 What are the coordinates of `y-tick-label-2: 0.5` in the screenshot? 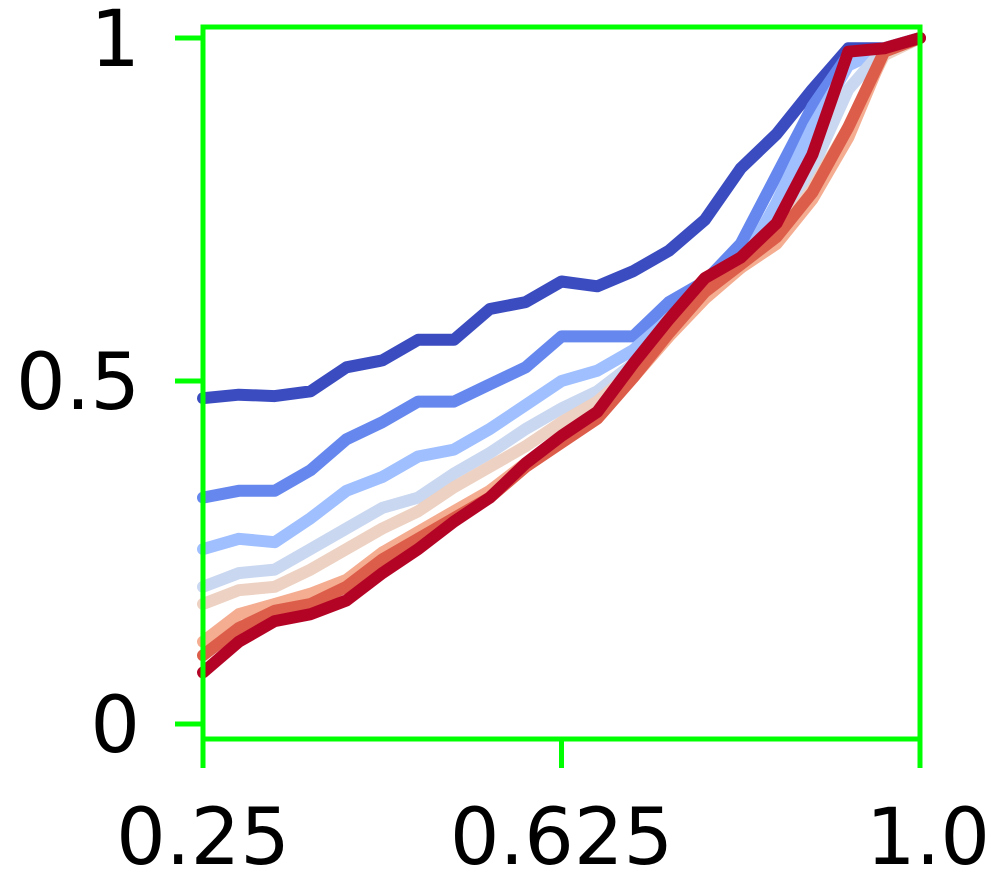 It's located at (78, 383).